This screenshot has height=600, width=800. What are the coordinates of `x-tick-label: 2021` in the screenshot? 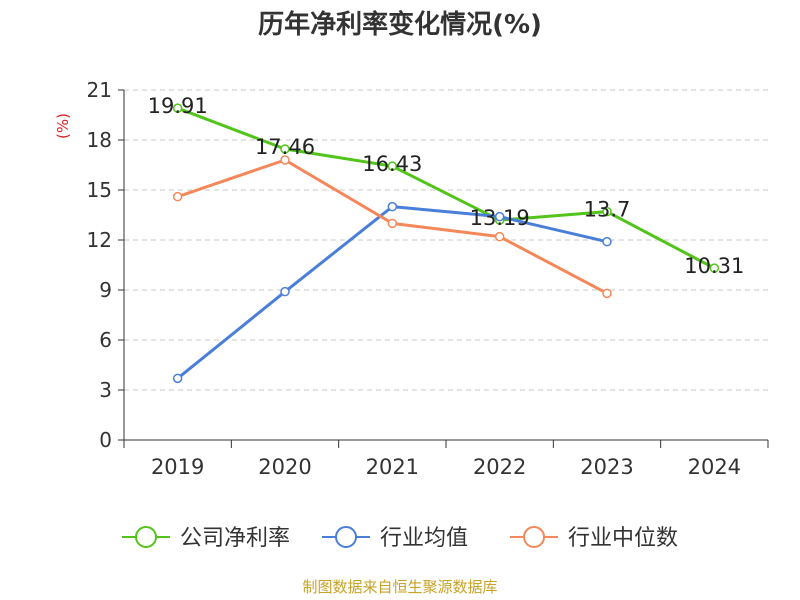 It's located at (392, 467).